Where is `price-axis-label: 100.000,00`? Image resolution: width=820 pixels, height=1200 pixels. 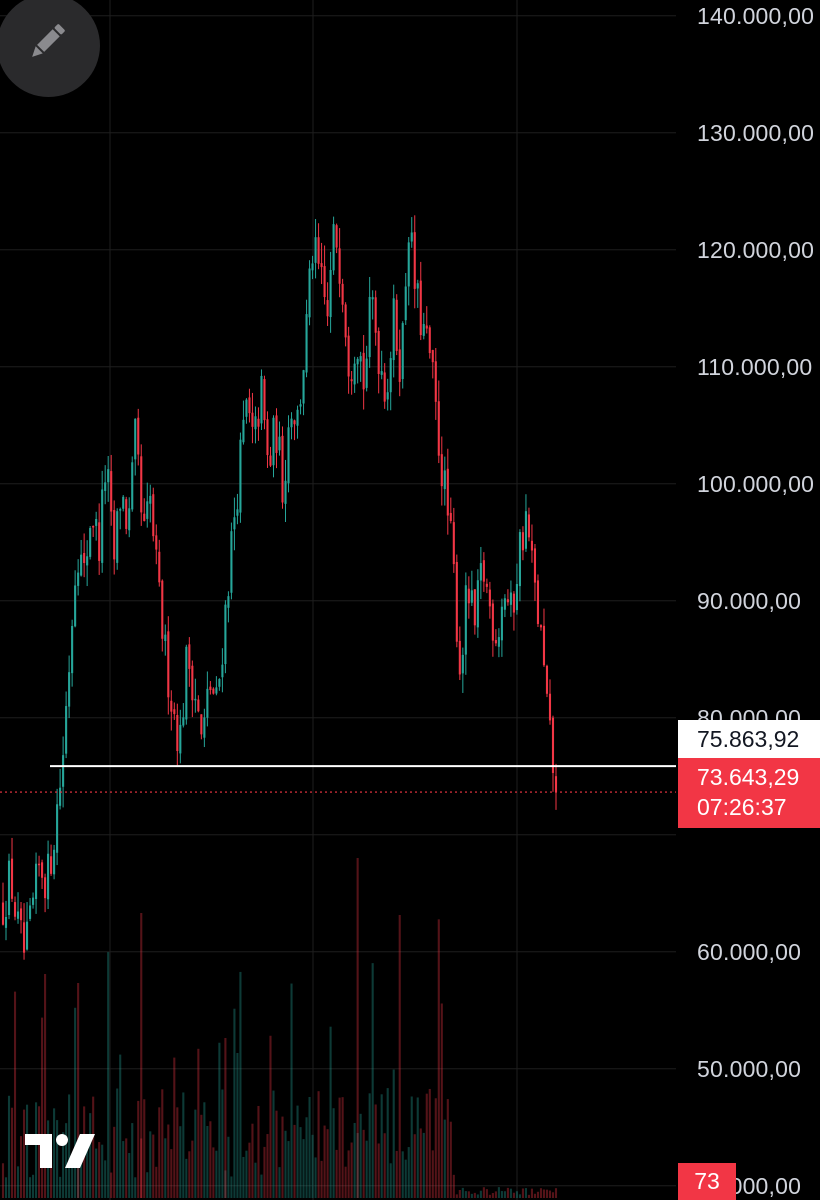 price-axis-label: 100.000,00 is located at coordinates (756, 483).